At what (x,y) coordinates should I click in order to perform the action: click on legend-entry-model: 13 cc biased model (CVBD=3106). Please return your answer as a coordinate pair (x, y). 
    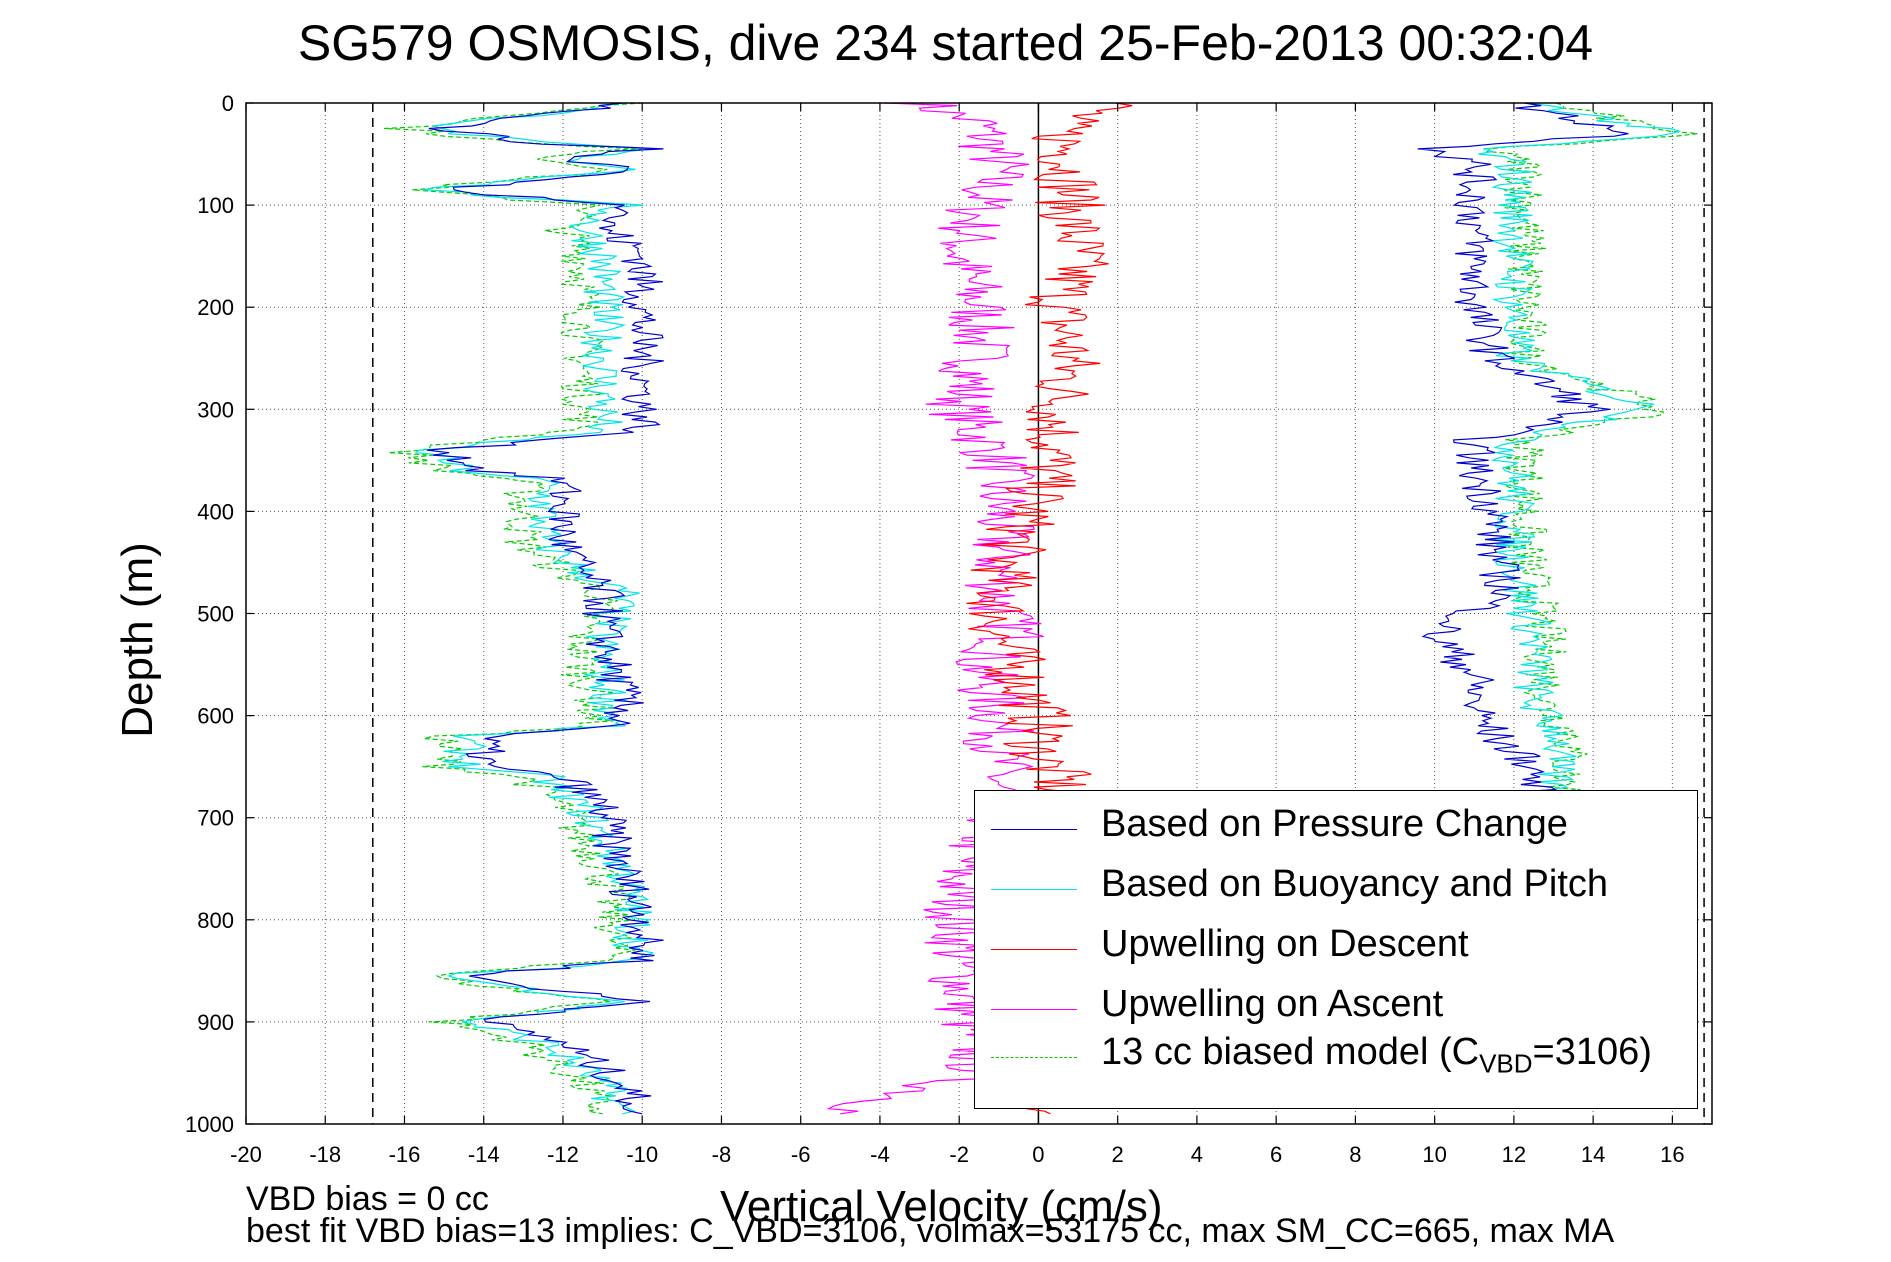
    Looking at the image, I should click on (1341, 1057).